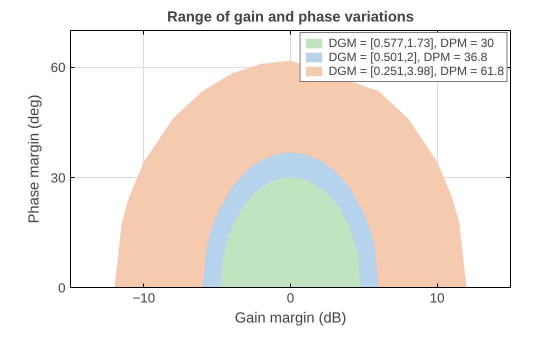 The image size is (560, 337). Describe the element at coordinates (58, 178) in the screenshot. I see `y-tick-label: 30` at that location.